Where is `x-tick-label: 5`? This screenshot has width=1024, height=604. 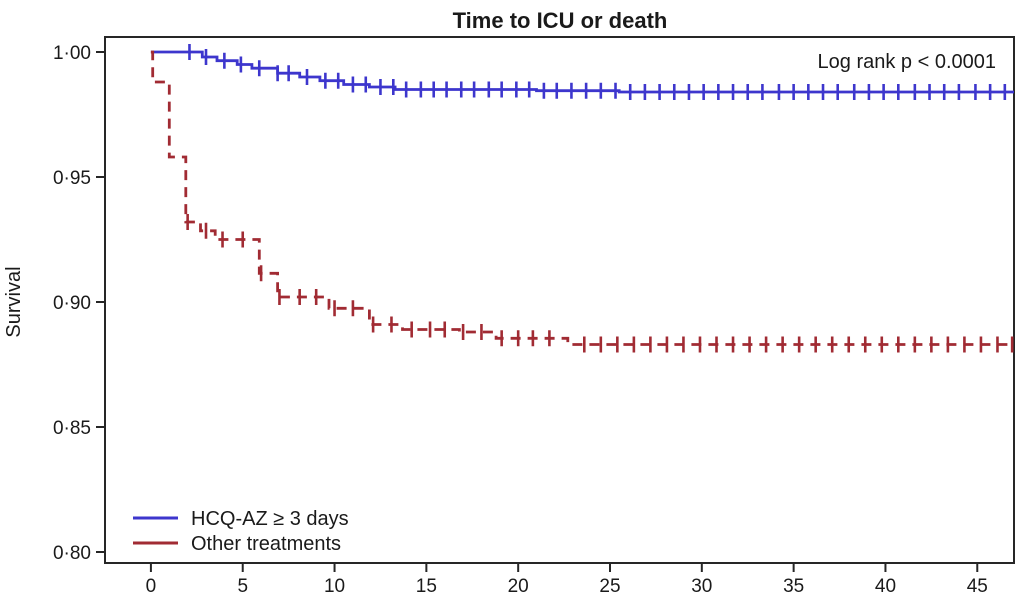
x-tick-label: 5 is located at coordinates (242, 586).